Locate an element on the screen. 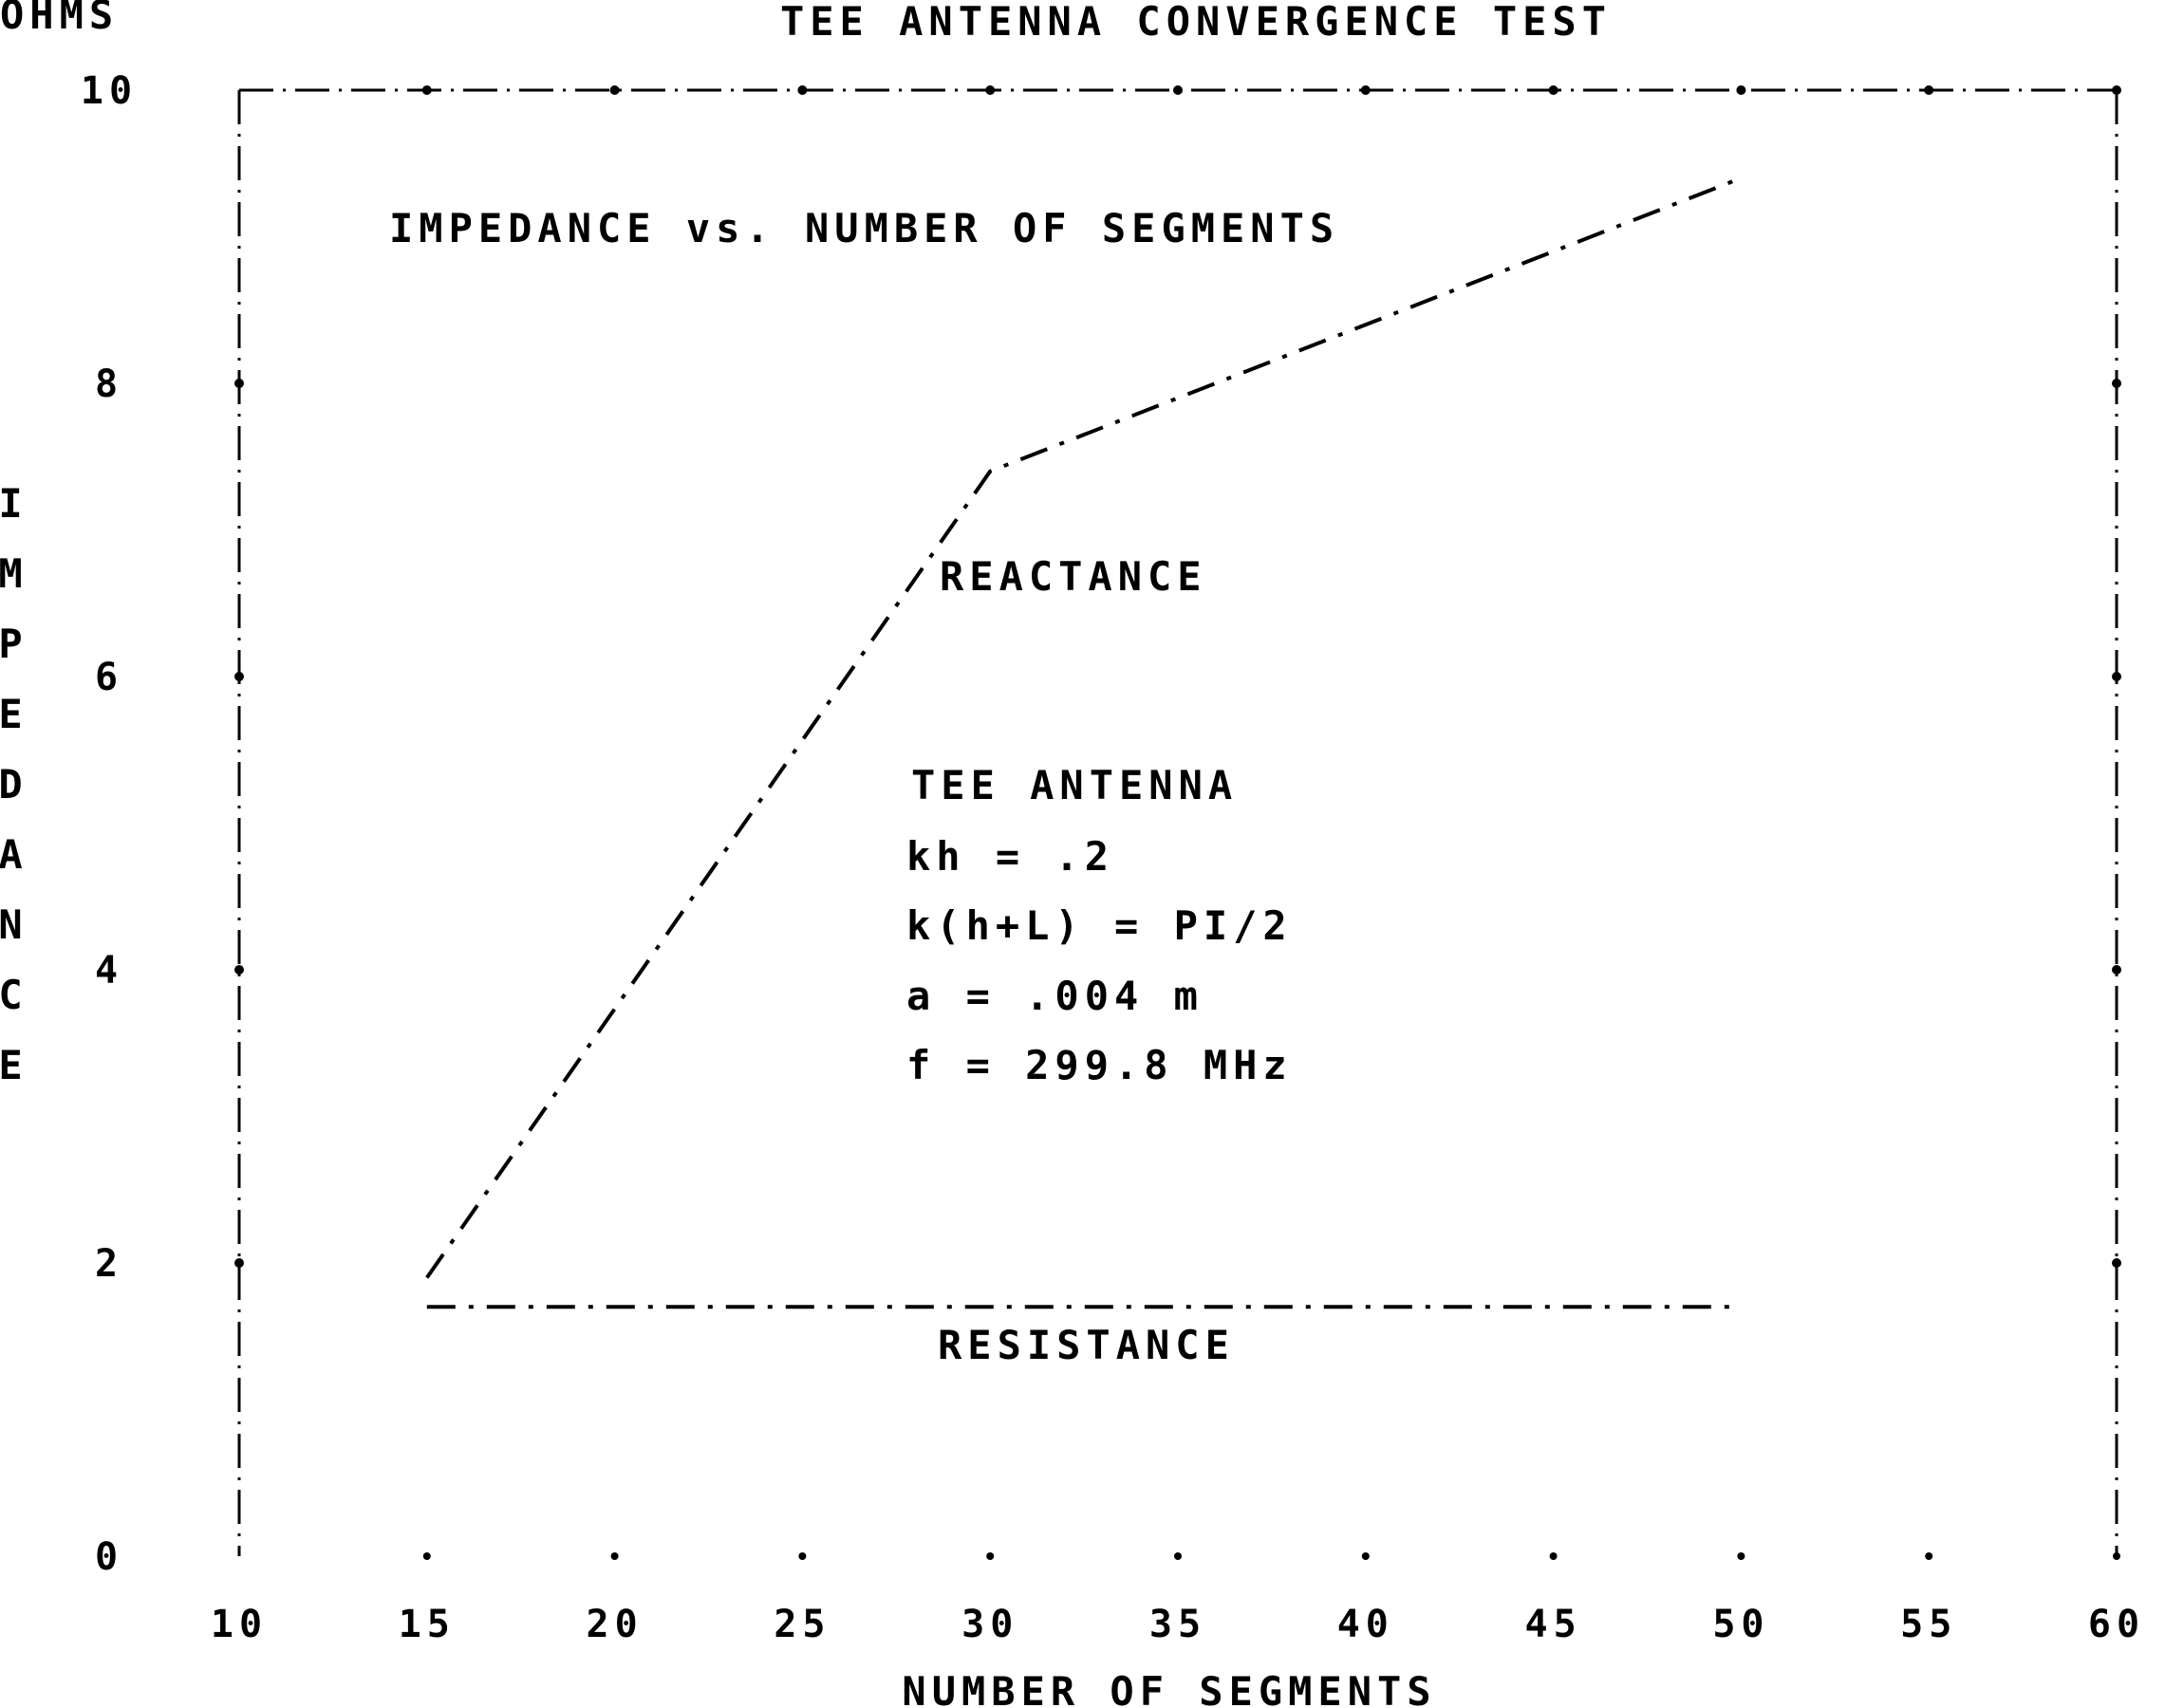 The image size is (2165, 1708). y-tick-label: 4 is located at coordinates (109, 971).